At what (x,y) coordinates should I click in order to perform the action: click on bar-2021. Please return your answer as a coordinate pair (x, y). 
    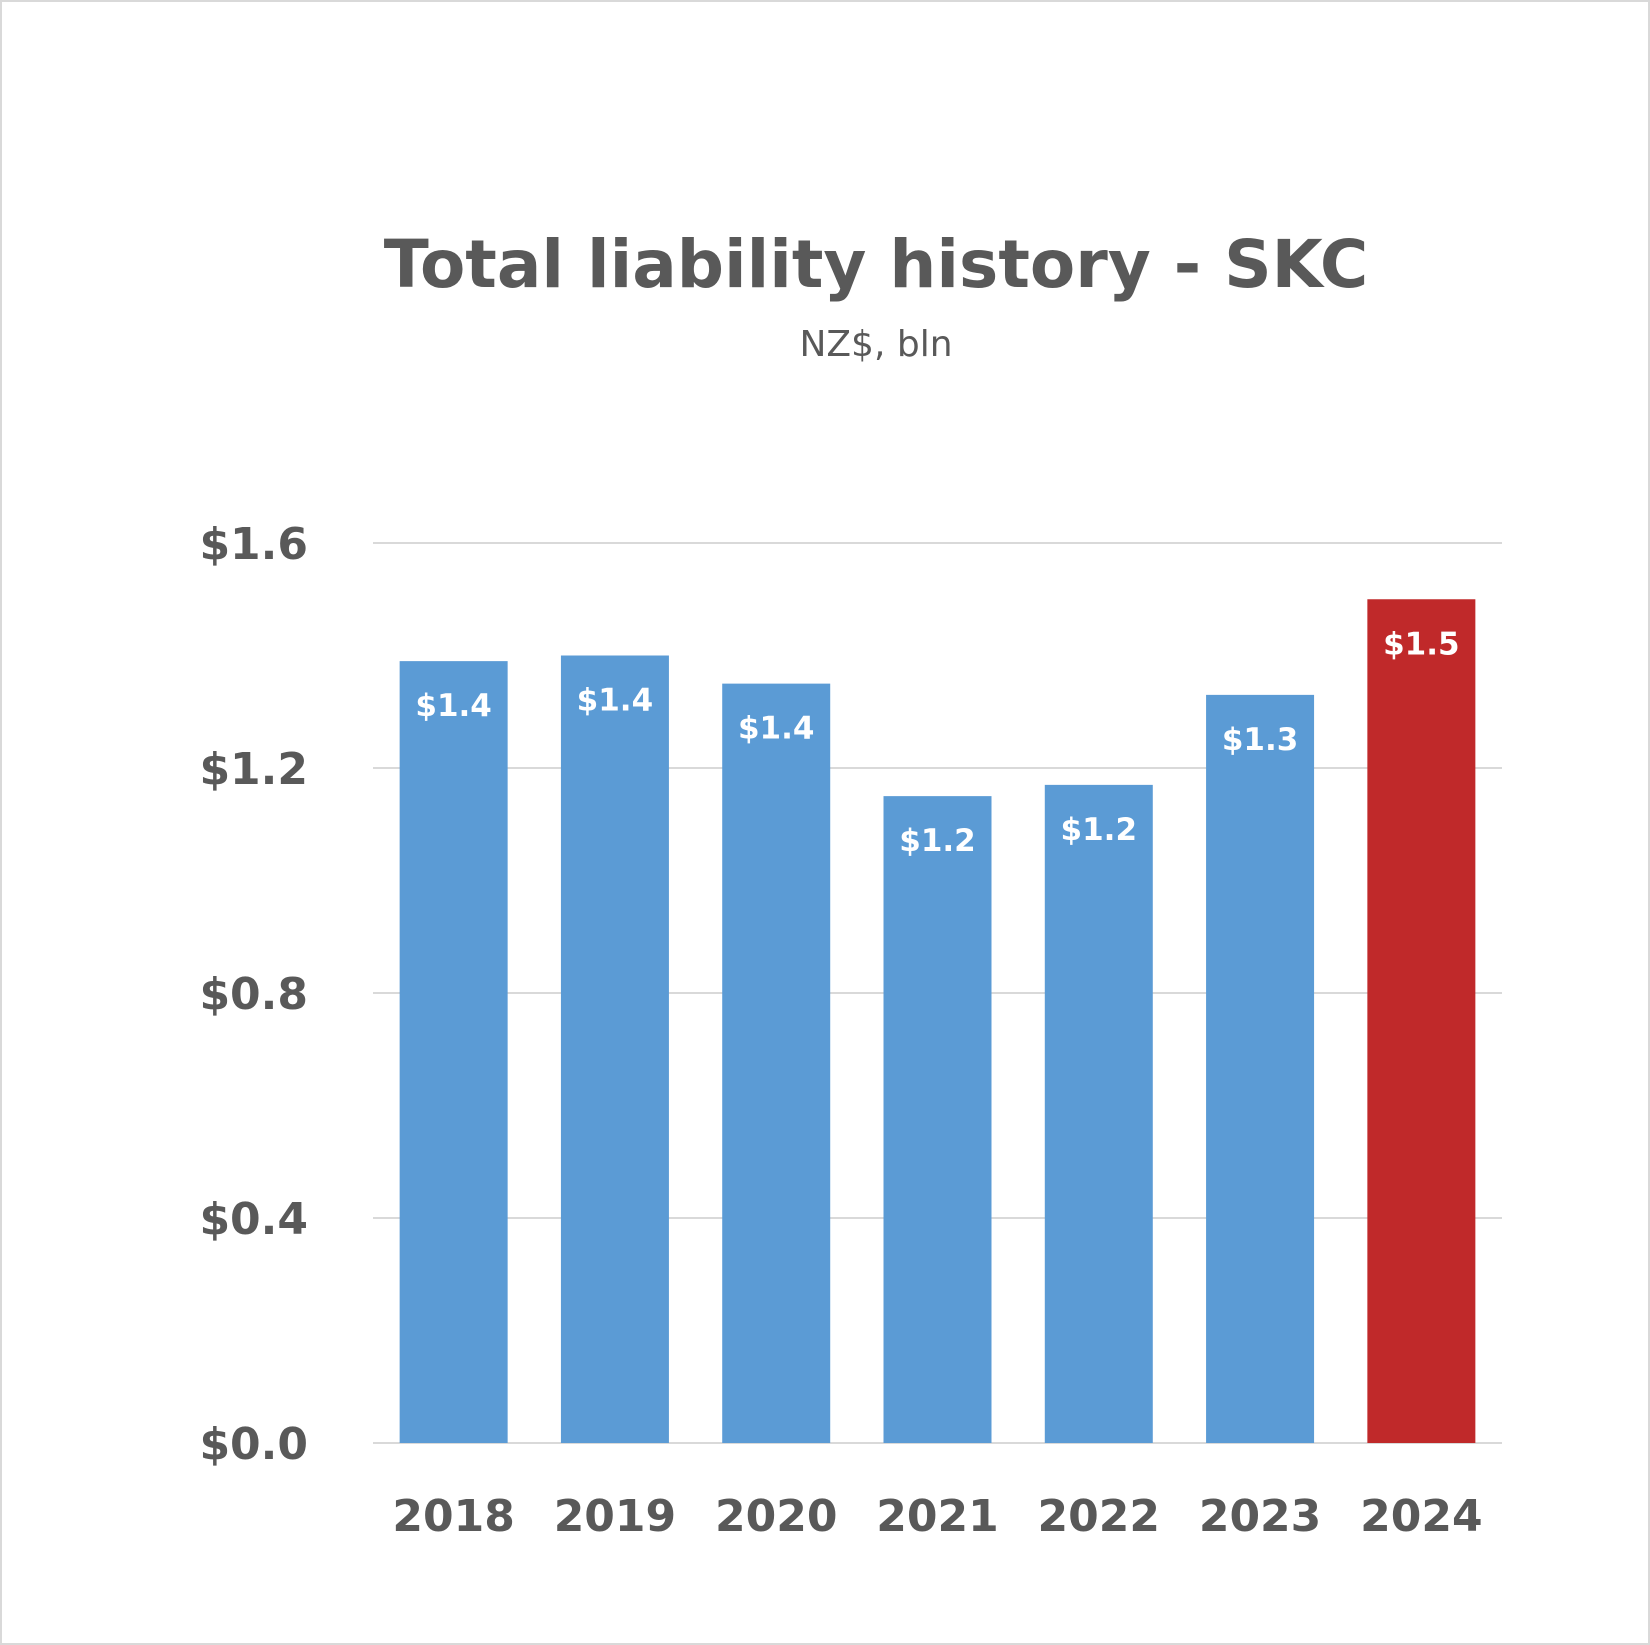
    Looking at the image, I should click on (937, 1119).